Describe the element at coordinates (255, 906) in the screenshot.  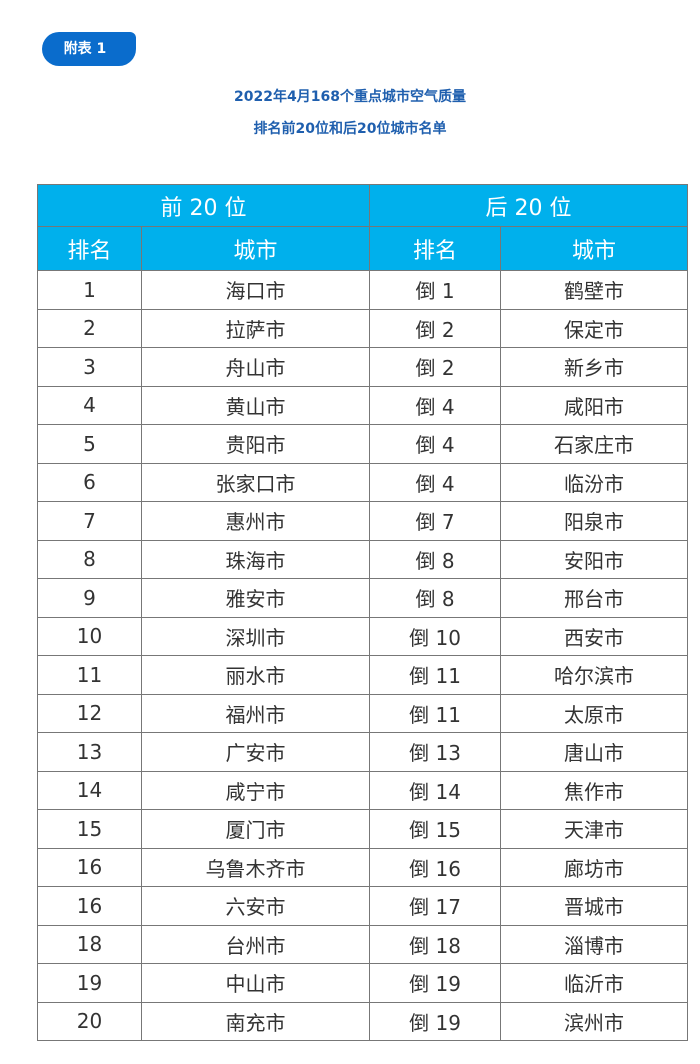
I see `top-city-cell: 六安市` at that location.